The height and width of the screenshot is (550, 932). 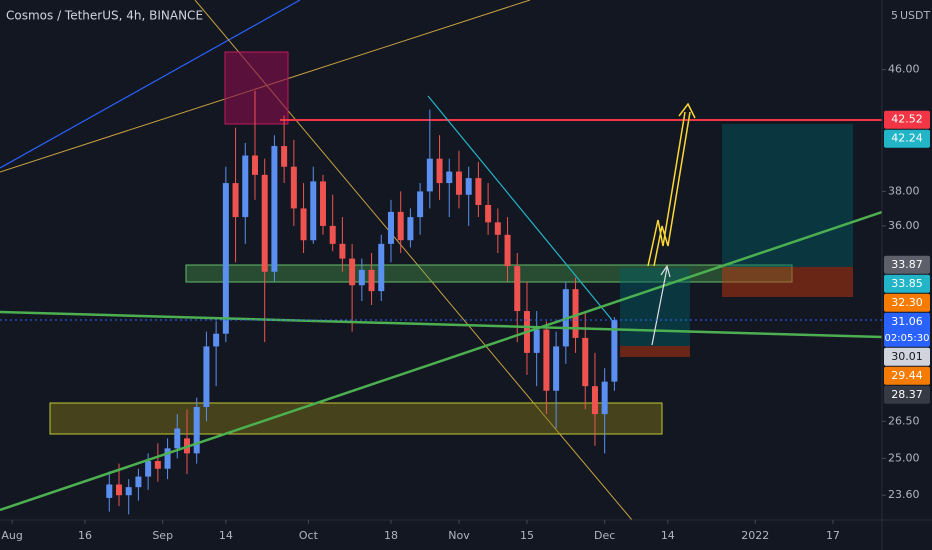 I want to click on x-tick-label: Dec, so click(x=604, y=535).